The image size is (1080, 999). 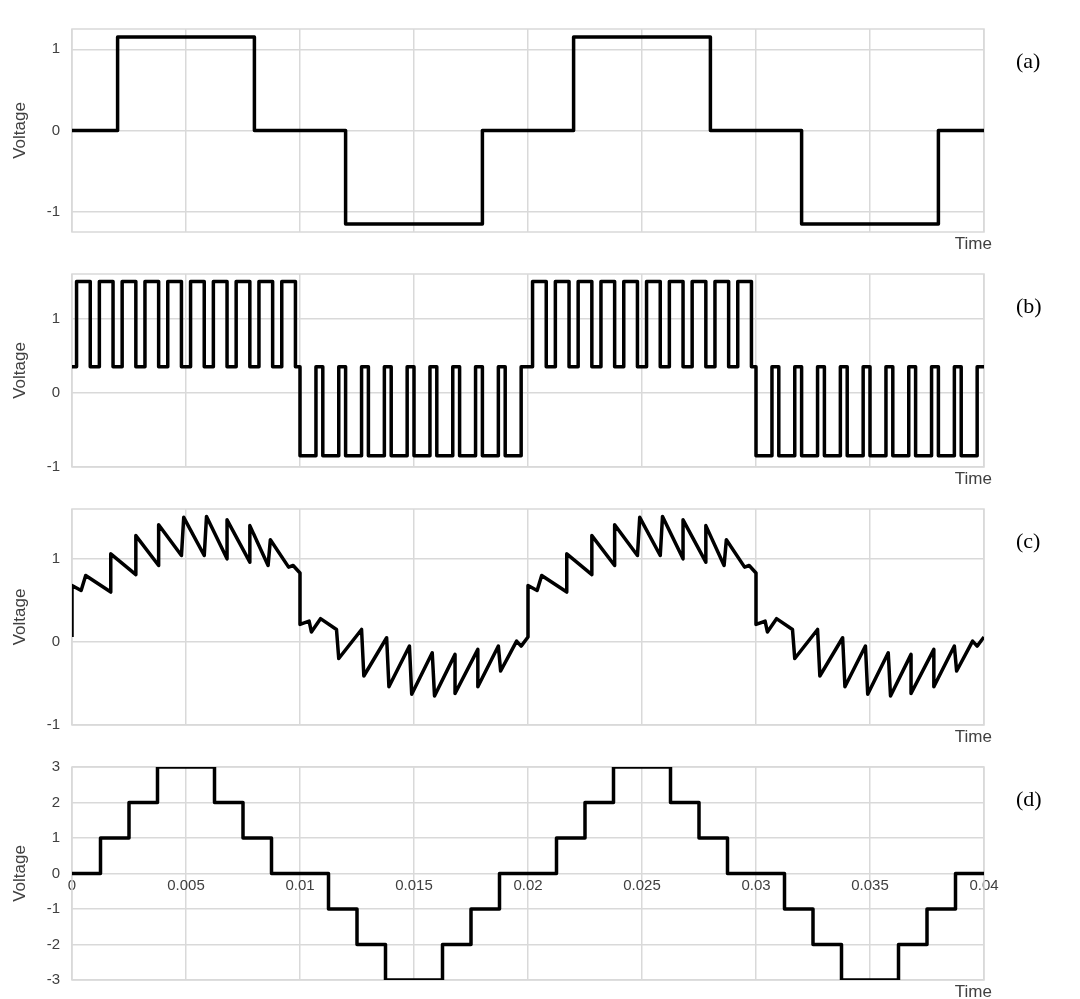 What do you see at coordinates (72, 884) in the screenshot?
I see `x-tick-label: 0` at bounding box center [72, 884].